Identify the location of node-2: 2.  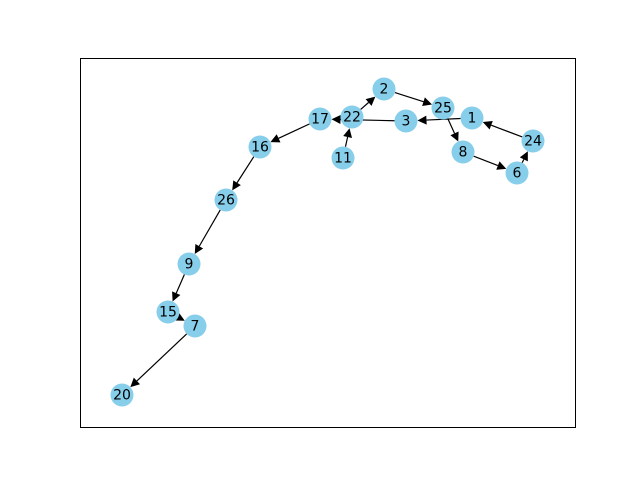
(384, 89).